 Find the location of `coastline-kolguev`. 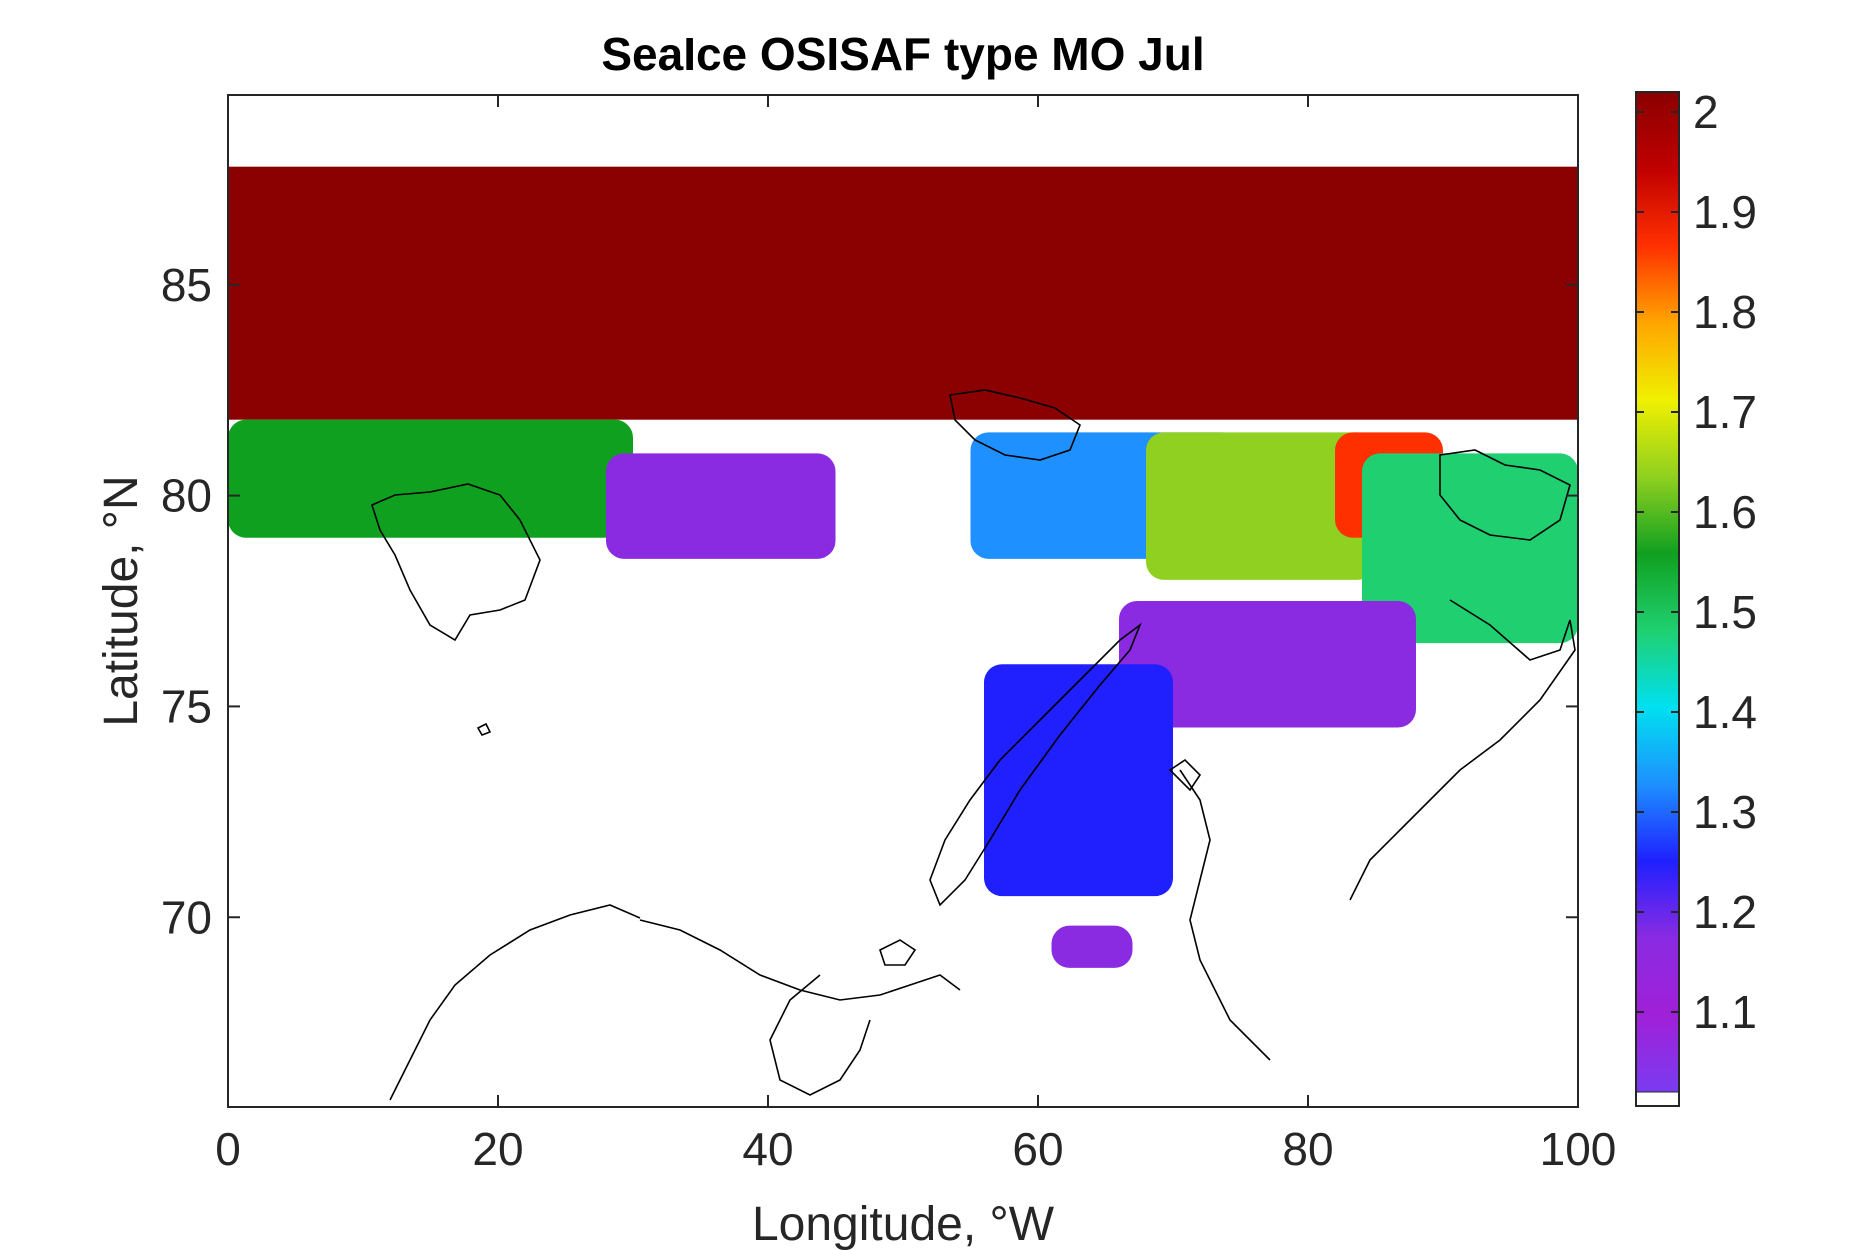

coastline-kolguev is located at coordinates (898, 952).